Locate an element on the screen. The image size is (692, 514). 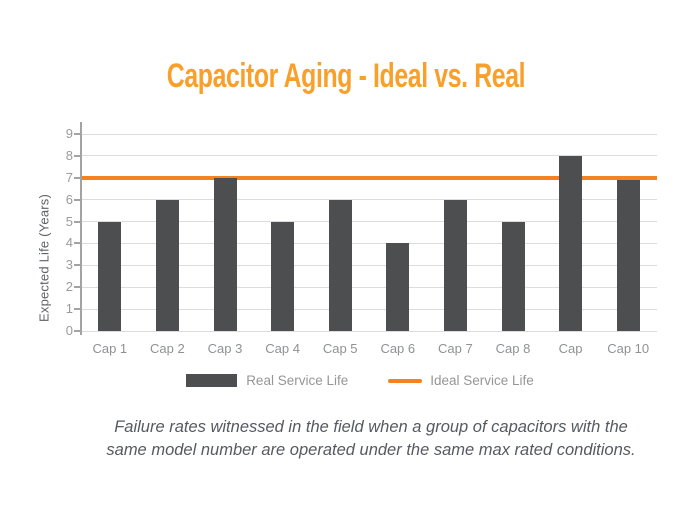
y-axis-line is located at coordinates (81, 228).